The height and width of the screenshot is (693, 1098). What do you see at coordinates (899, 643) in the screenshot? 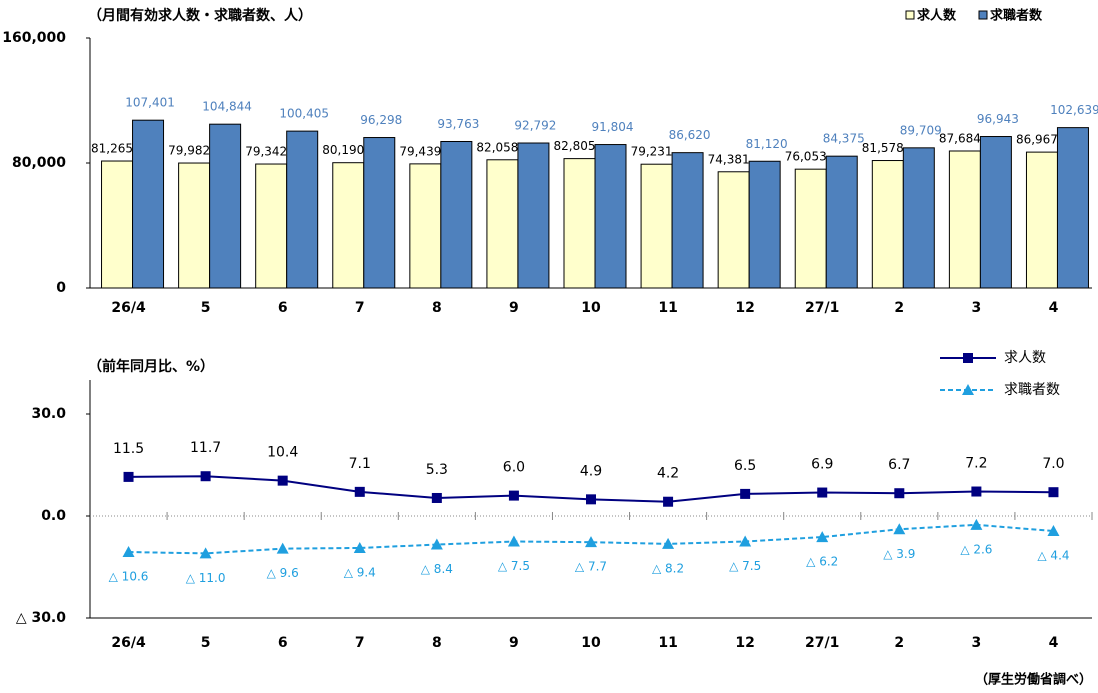
I see `x-tick-label: 2` at bounding box center [899, 643].